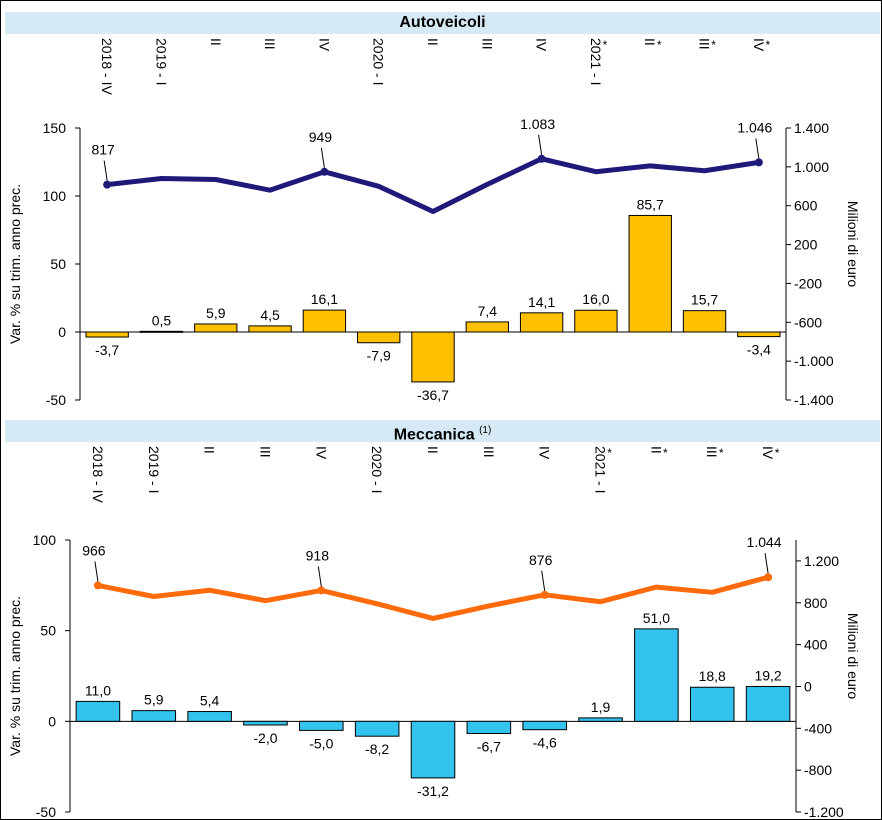 Image resolution: width=882 pixels, height=820 pixels. Describe the element at coordinates (806, 245) in the screenshot. I see `right-tick-label: 200` at that location.